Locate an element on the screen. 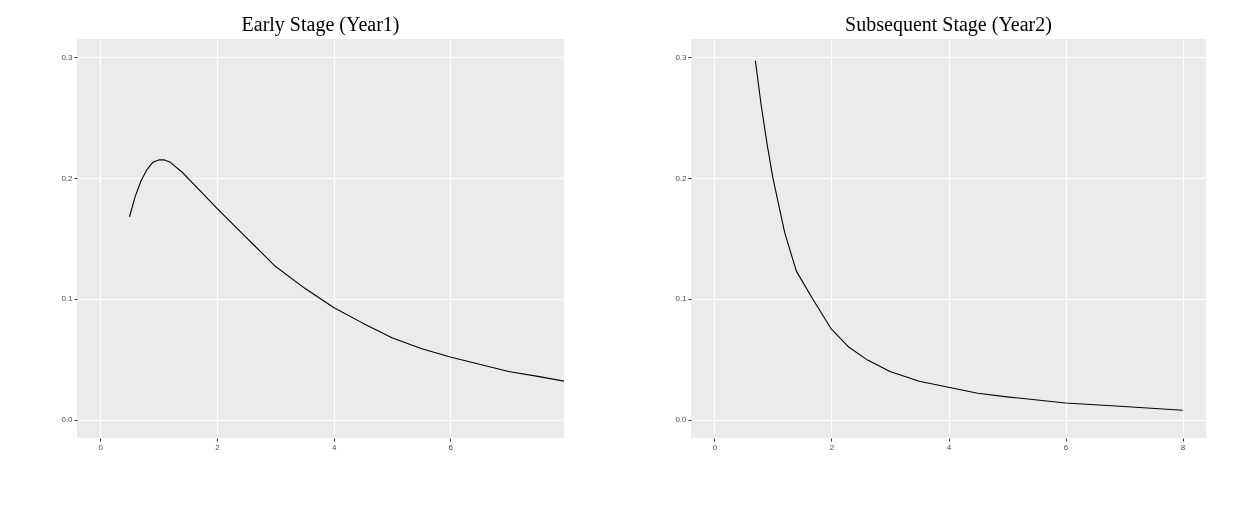 This screenshot has height=531, width=1250. chart-title: Subsequent Stage (Year2) is located at coordinates (948, 24).